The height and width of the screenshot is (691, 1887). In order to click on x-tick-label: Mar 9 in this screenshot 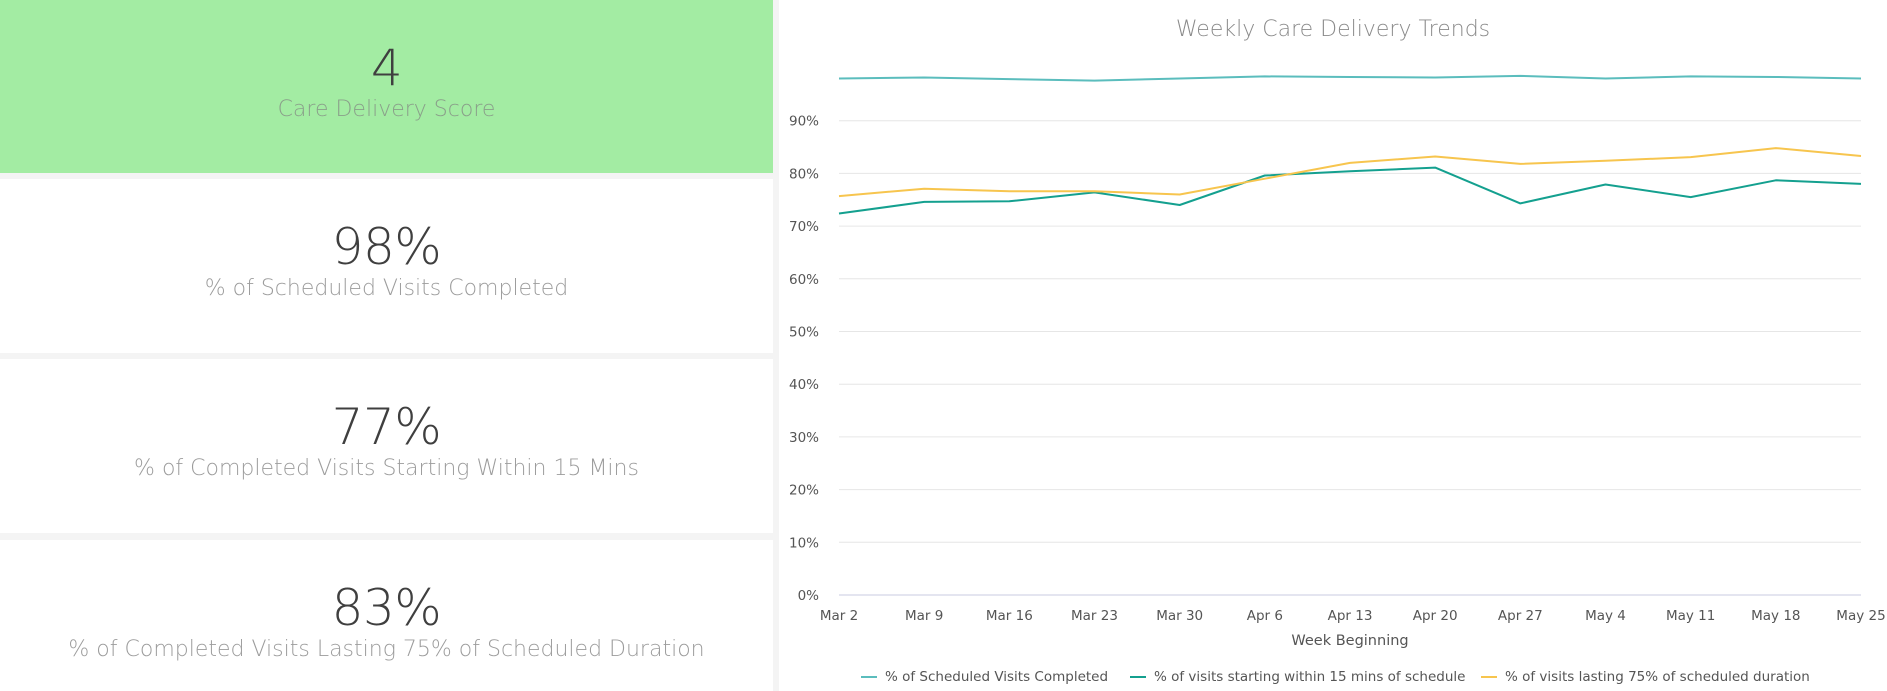, I will do `click(924, 616)`.